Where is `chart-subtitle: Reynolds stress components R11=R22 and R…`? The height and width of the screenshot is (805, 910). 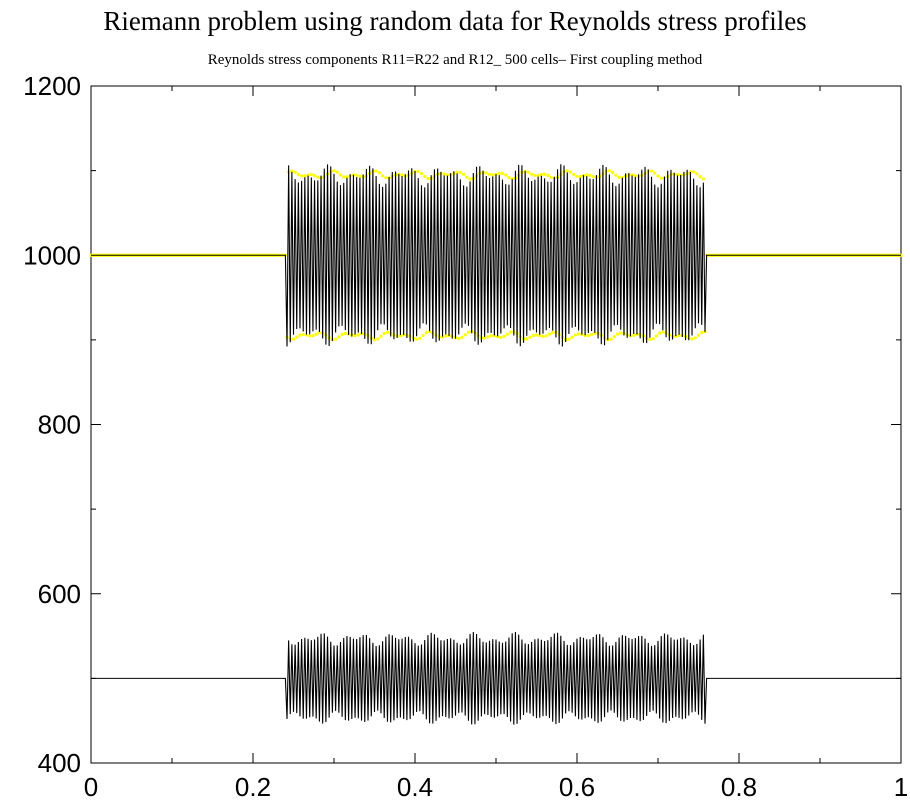 chart-subtitle: Reynolds stress components R11=R22 and R… is located at coordinates (455, 60).